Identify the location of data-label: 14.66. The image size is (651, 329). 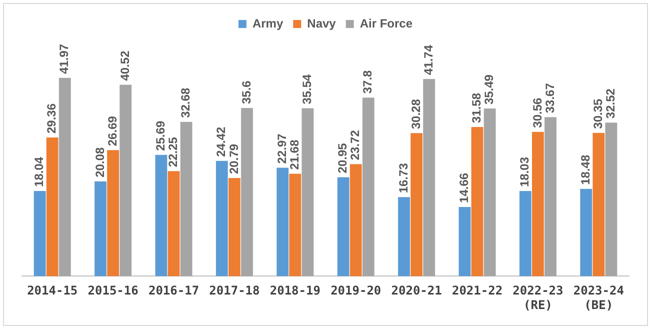
(464, 187).